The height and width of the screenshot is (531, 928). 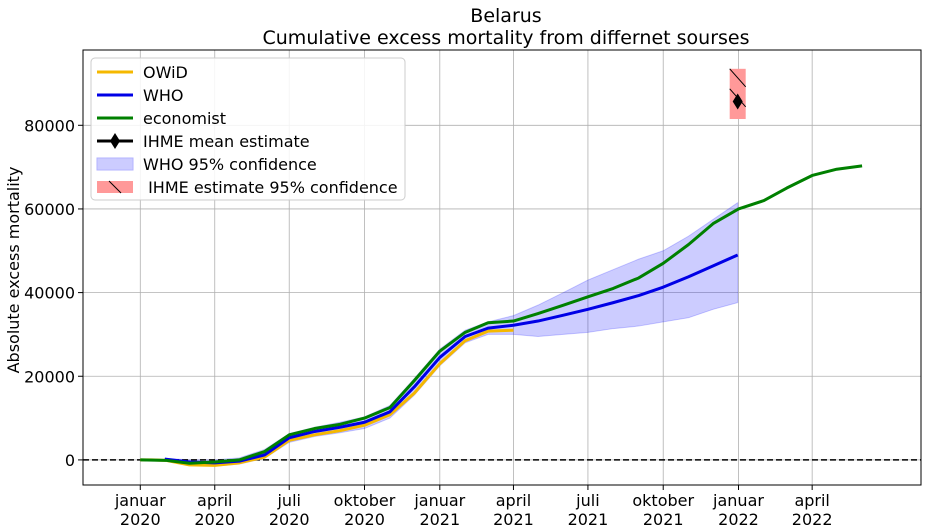 I want to click on legend-label: economist, so click(x=184, y=118).